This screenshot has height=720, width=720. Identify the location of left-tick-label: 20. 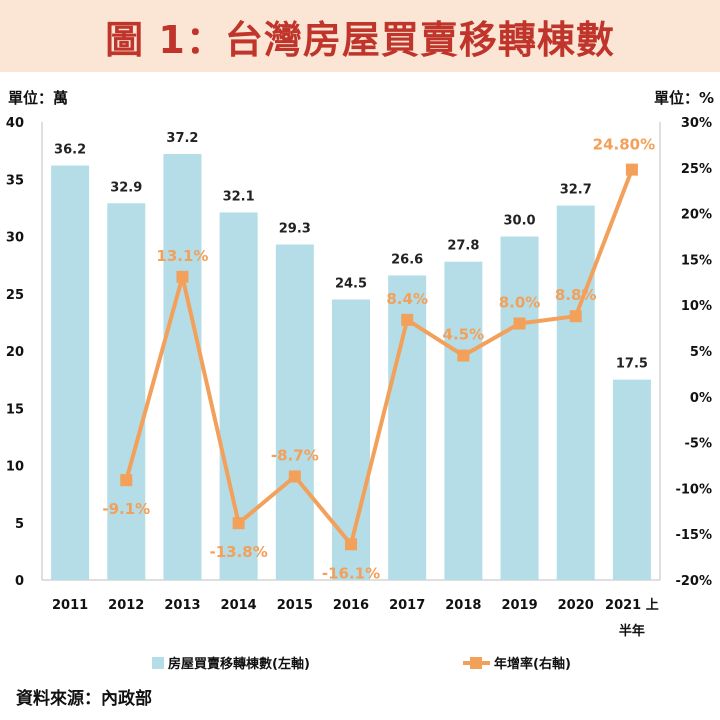
(15, 352).